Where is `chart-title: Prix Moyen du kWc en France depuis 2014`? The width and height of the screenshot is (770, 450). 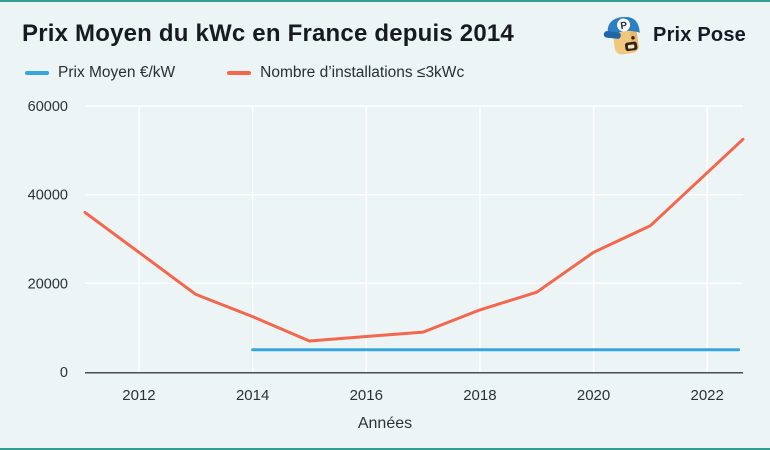
chart-title: Prix Moyen du kWc en France depuis 2014 is located at coordinates (268, 33).